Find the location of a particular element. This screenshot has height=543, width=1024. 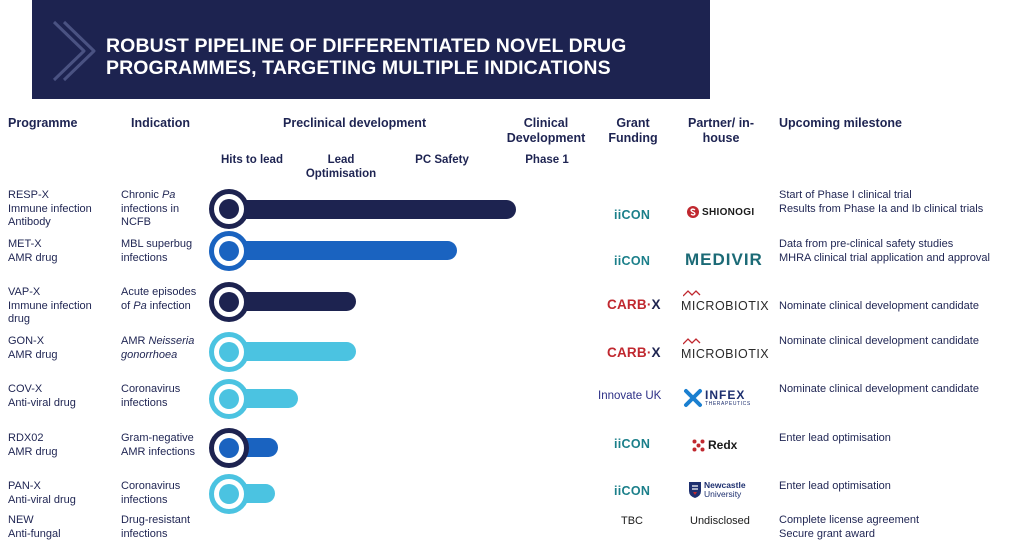

indication-line: MBL superbug is located at coordinates (157, 244).